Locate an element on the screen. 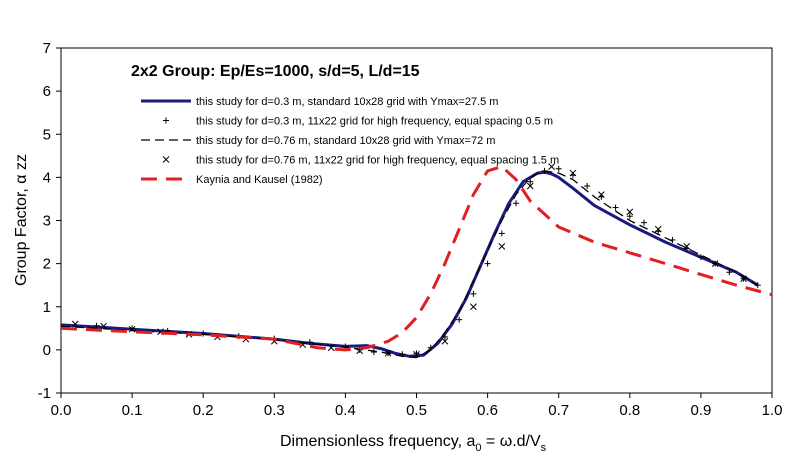 Image resolution: width=800 pixels, height=466 pixels. y-tick-label: 4 is located at coordinates (47, 177).